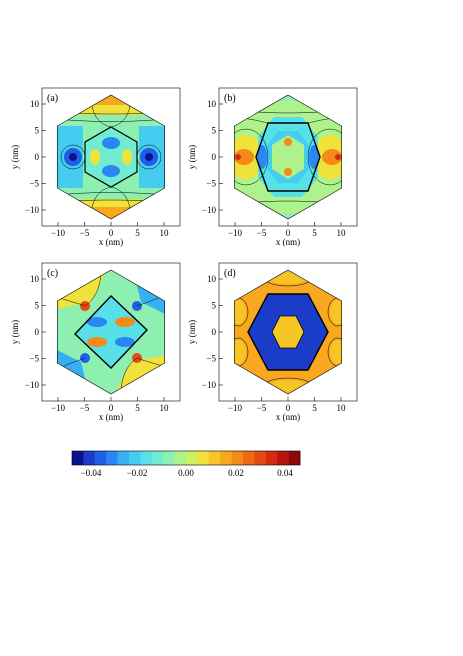 The image size is (463, 656). I want to click on panel-b-x-ticks: −10 −5 0 5 10, so click(287, 230).